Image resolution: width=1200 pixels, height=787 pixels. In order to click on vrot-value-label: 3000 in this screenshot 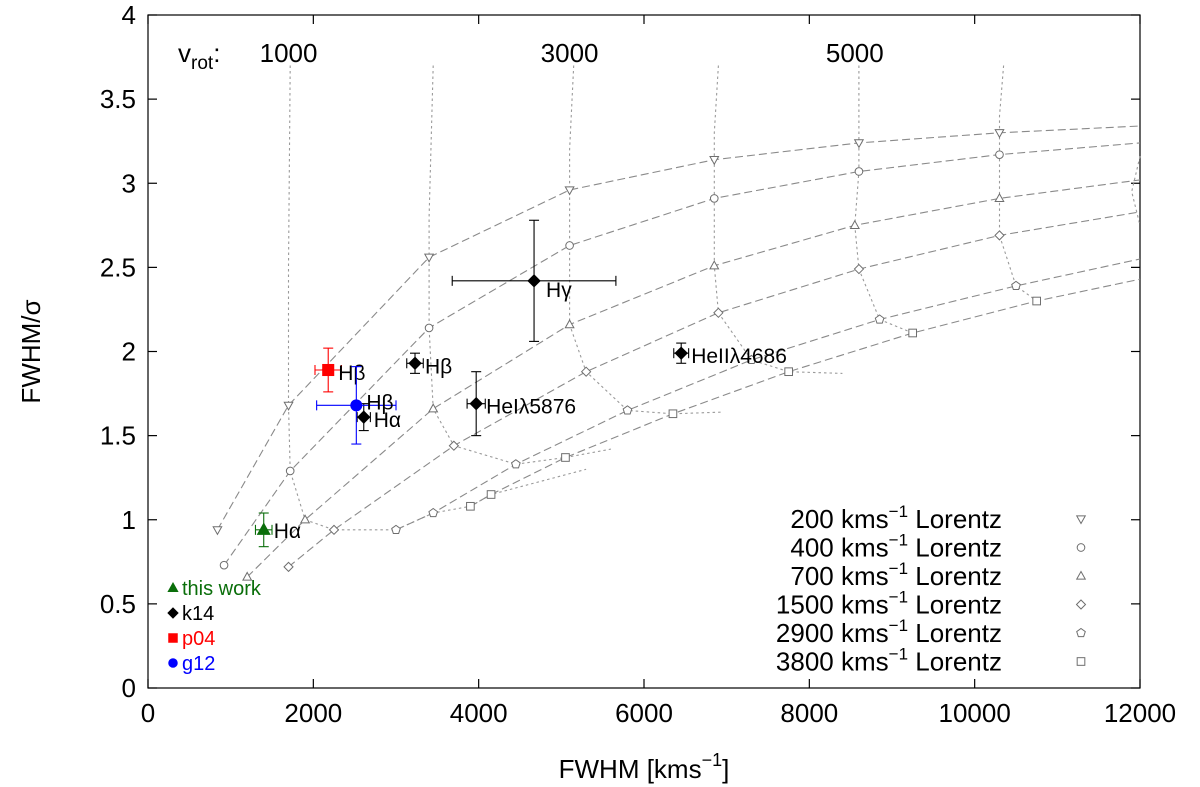, I will do `click(570, 53)`.